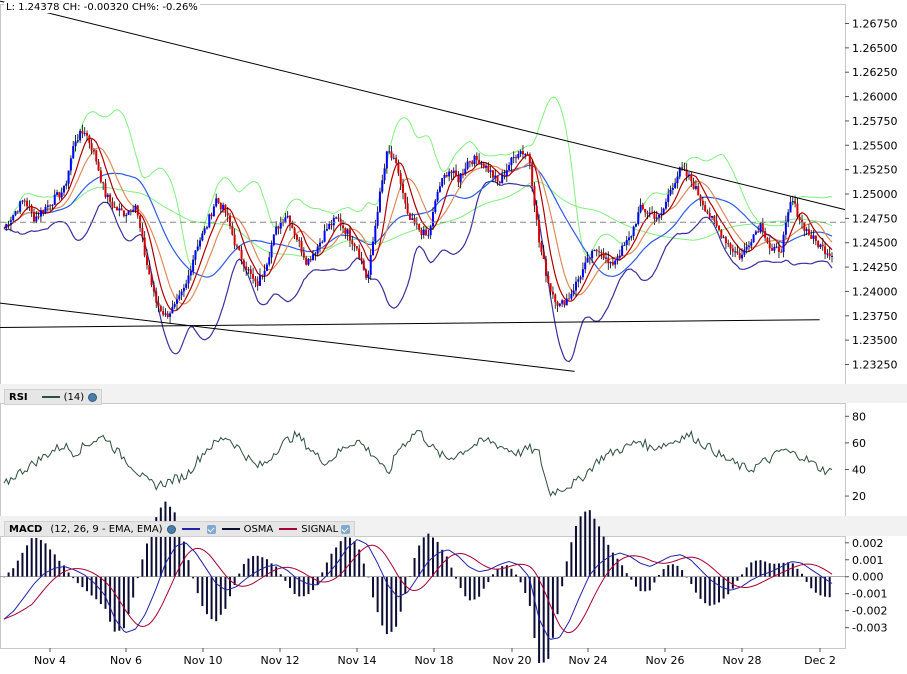 Image resolution: width=907 pixels, height=674 pixels. What do you see at coordinates (53, 397) in the screenshot?
I see `rsi-legend: RSI (14)` at bounding box center [53, 397].